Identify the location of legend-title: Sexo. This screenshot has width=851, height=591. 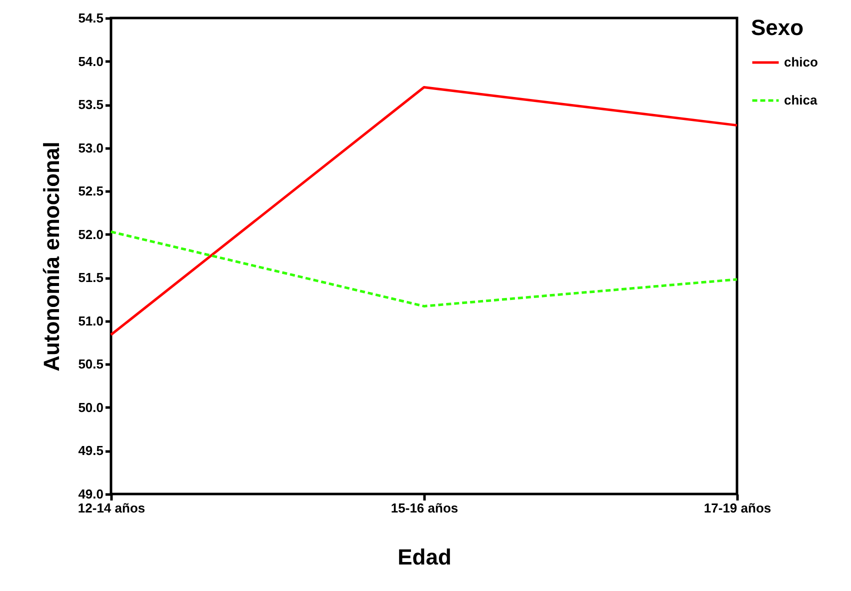
(777, 27).